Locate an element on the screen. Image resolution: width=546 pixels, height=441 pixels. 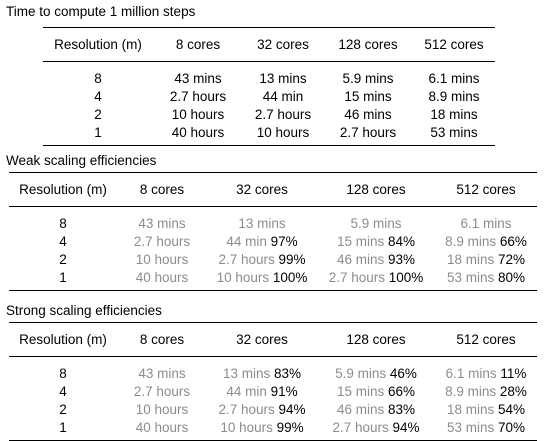
time-cell: 6.1 mins is located at coordinates (454, 78).